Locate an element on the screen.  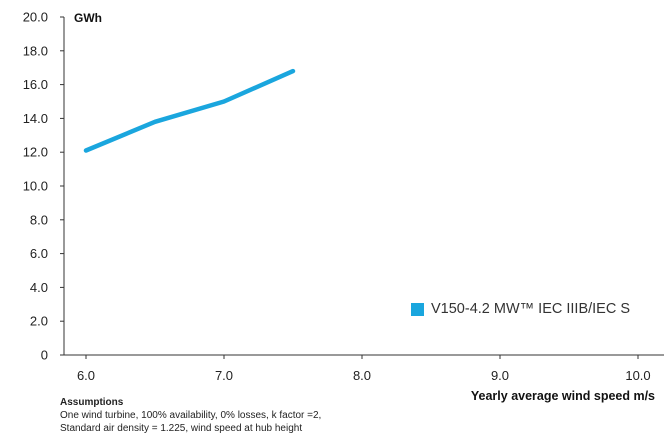
y-axis: 20.0 18.0 16.0 14.0 12.0 10.0 8.0 6.0 4.0 2.0 0 is located at coordinates (44, 186).